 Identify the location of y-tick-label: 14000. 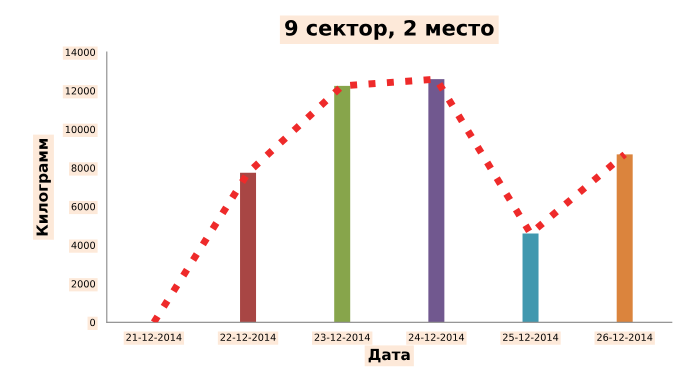
(81, 52).